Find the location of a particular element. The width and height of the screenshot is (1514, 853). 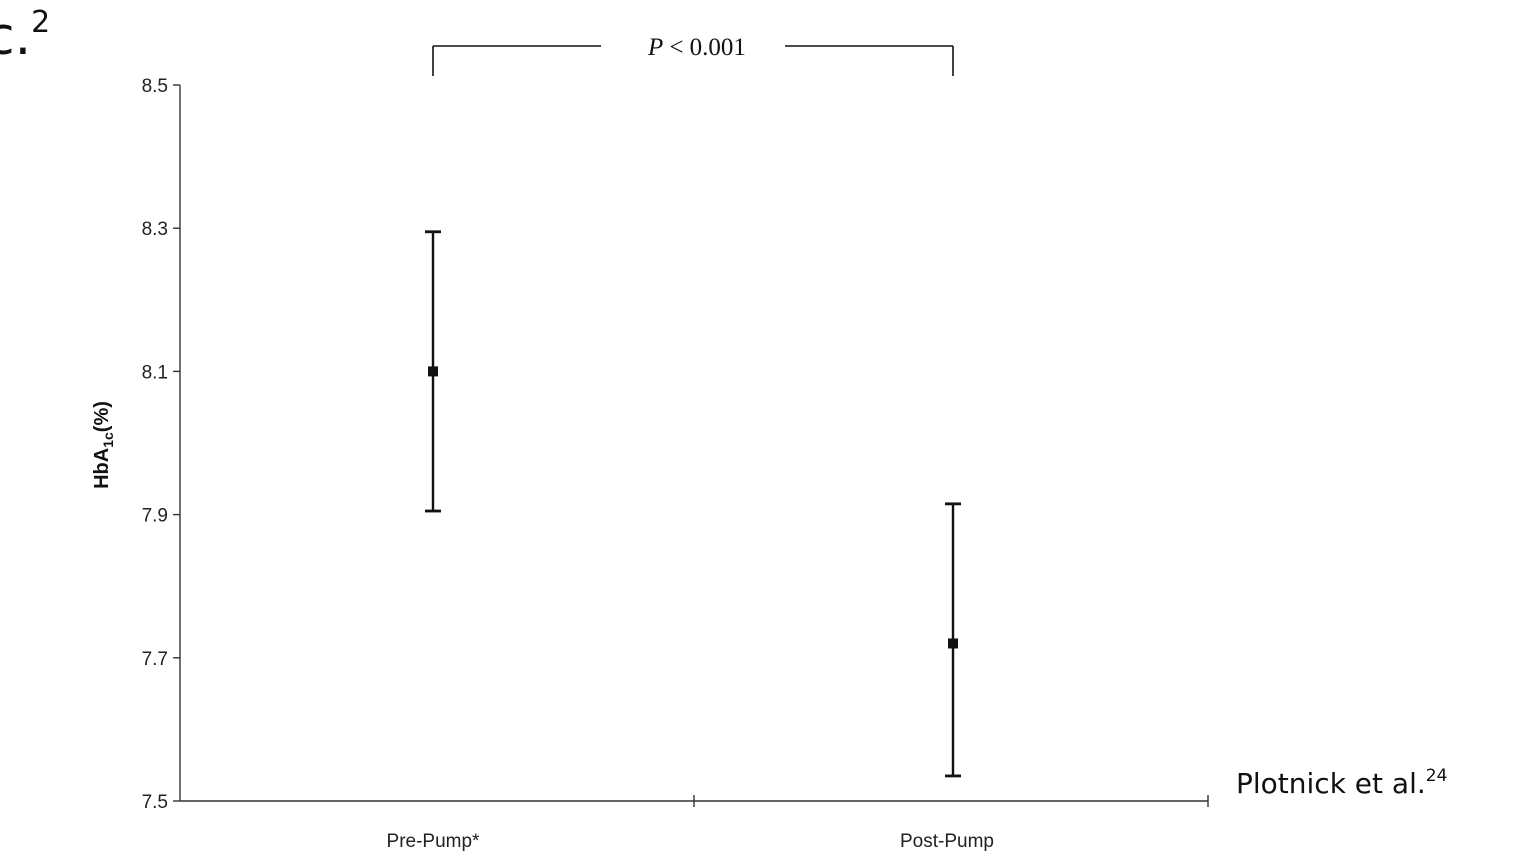

citation-superscript: 24 is located at coordinates (1436, 776).